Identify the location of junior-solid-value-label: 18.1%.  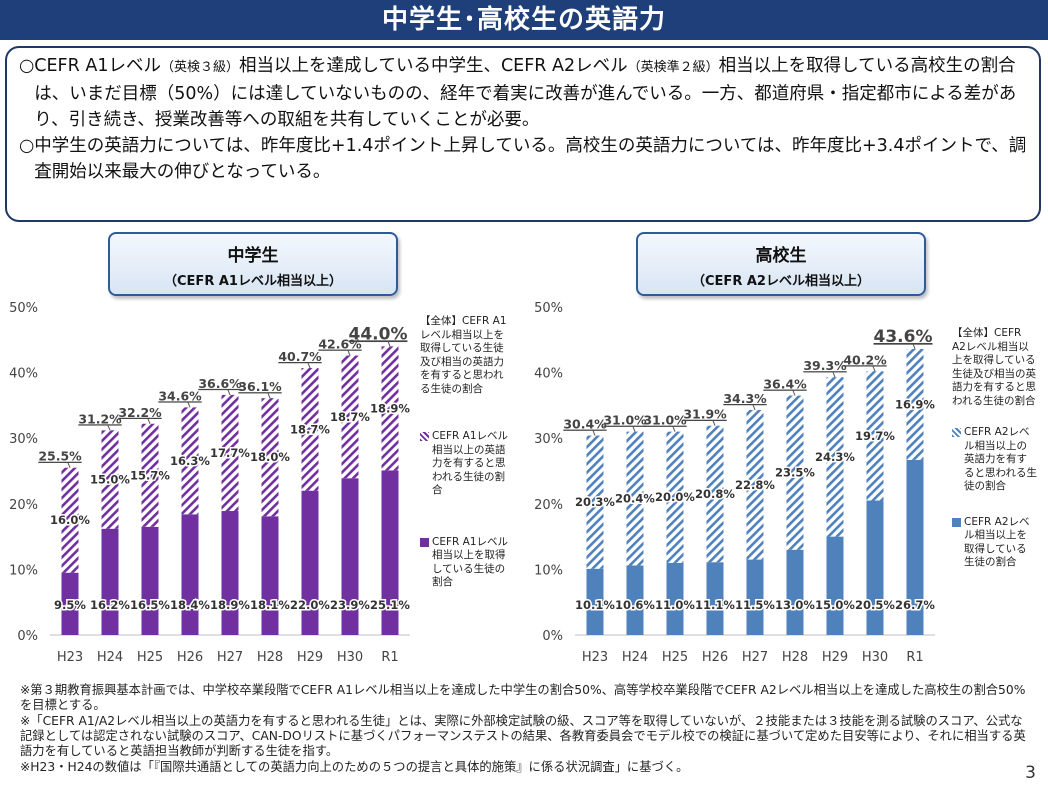
(270, 605).